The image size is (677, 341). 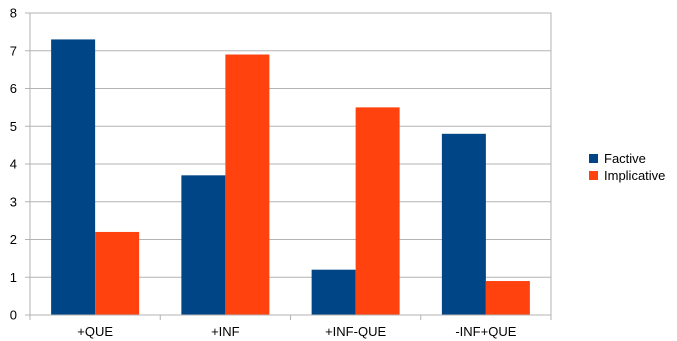 What do you see at coordinates (593, 158) in the screenshot?
I see `legend-swatch-factive` at bounding box center [593, 158].